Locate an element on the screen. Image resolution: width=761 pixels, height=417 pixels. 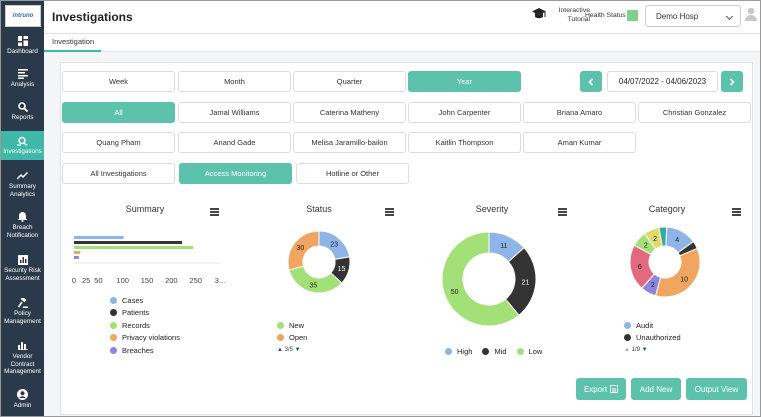
person-filter-button: Caterina Matheny is located at coordinates (349, 112).